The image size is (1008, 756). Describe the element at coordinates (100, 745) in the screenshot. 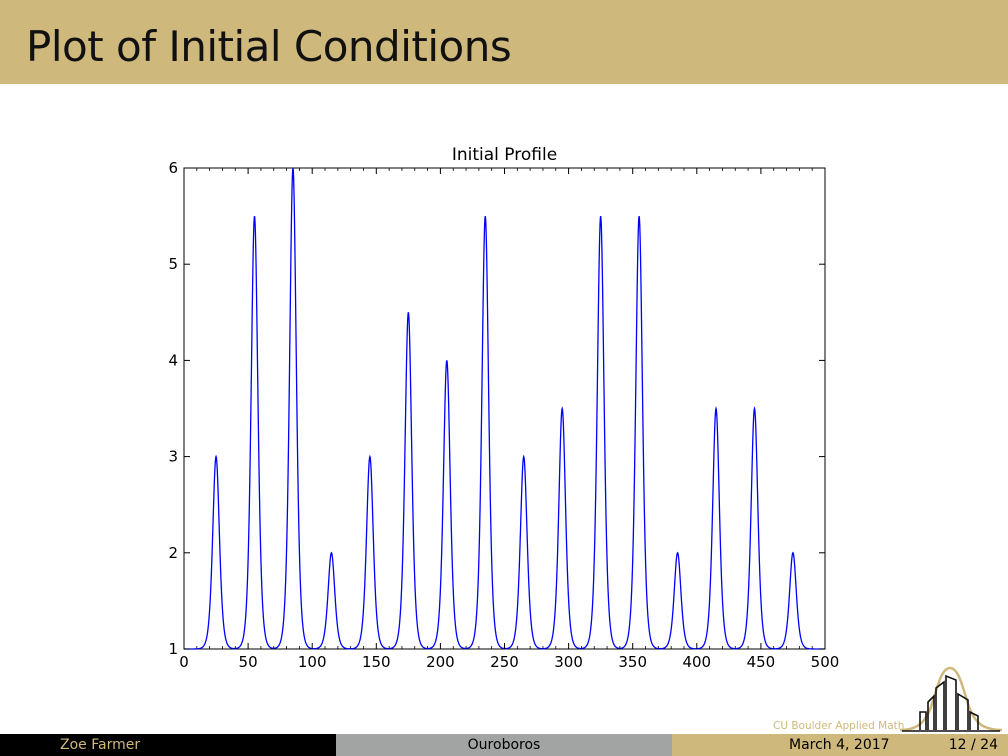

I see `footer-author: Zoe Farmer` at that location.